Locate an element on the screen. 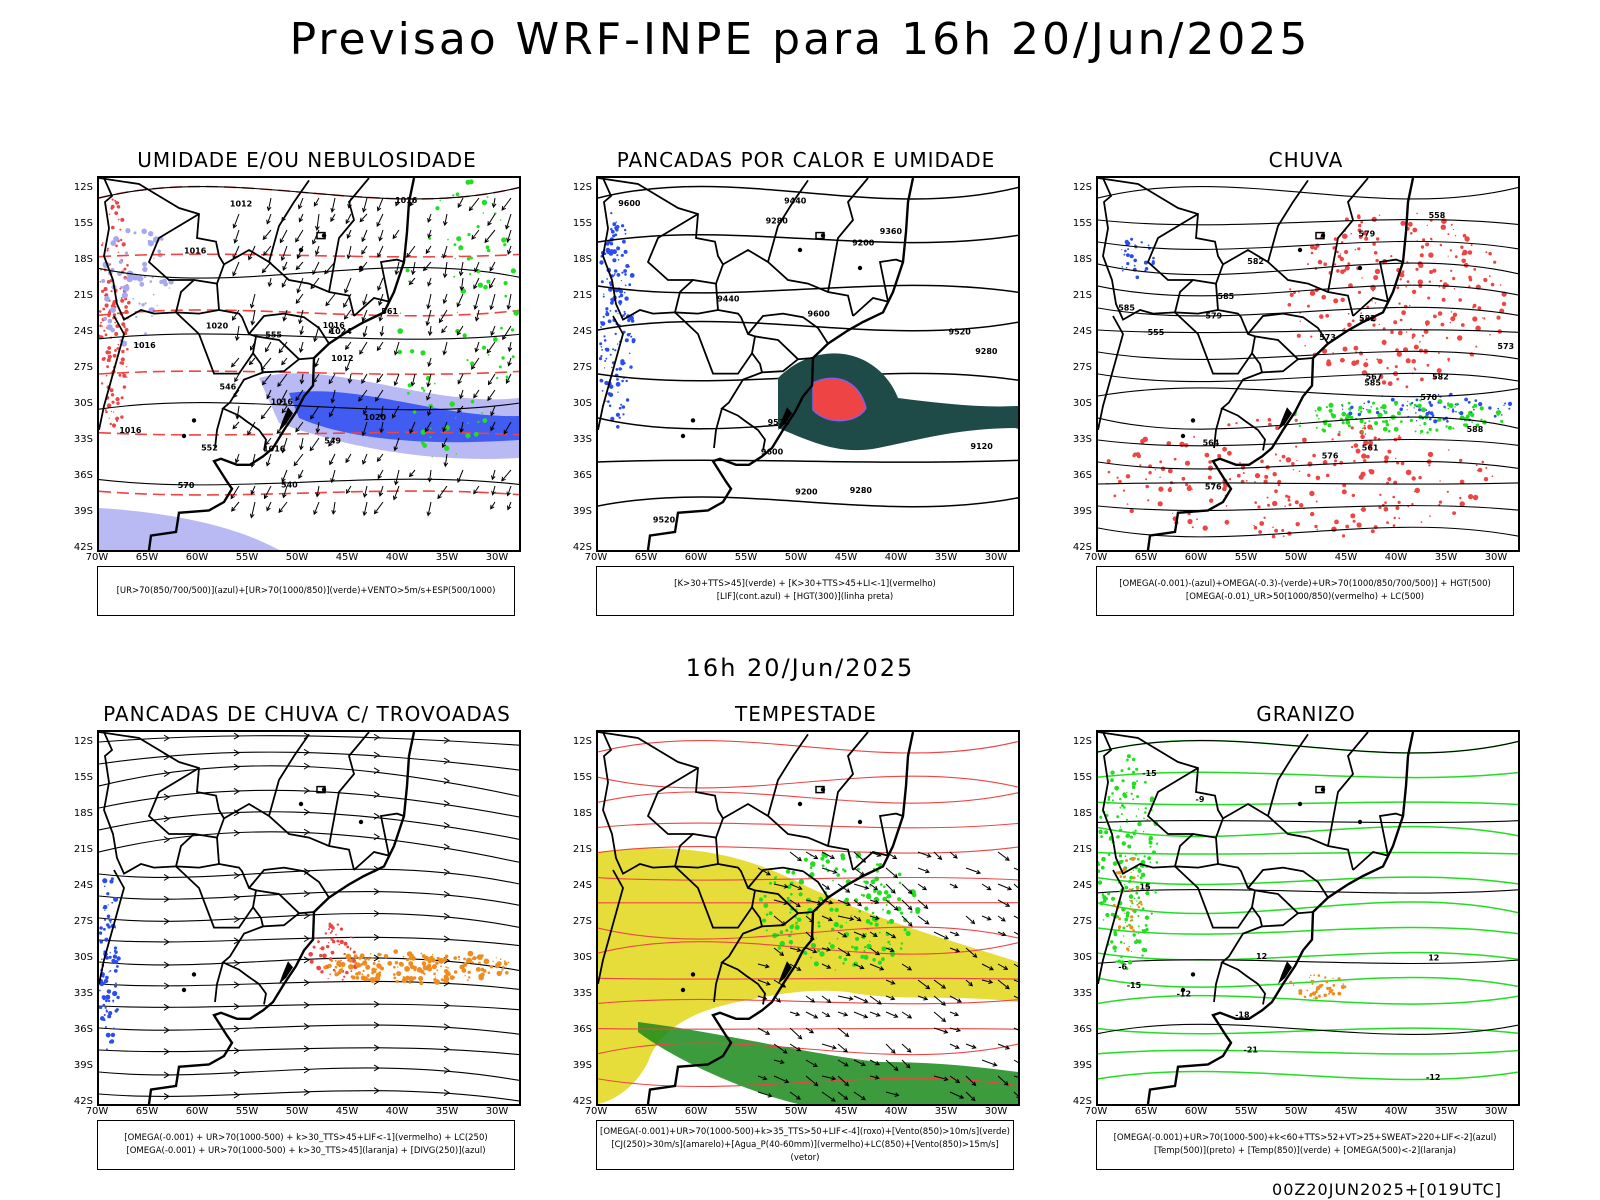 The width and height of the screenshot is (1600, 1200). contour-label: 9440 is located at coordinates (728, 299).